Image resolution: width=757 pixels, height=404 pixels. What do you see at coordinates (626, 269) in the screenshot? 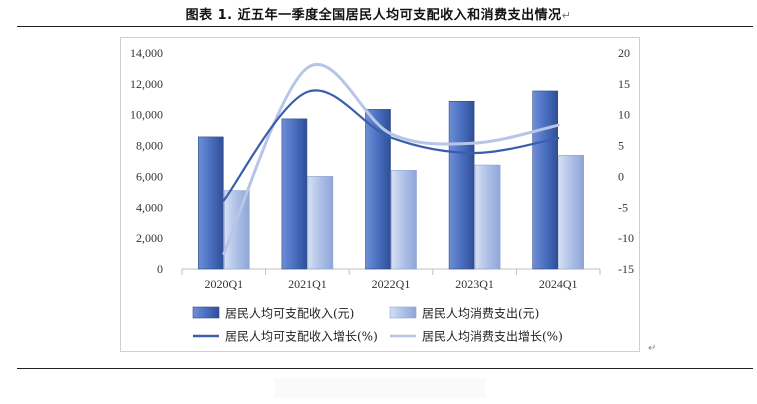
I see `right-axis-tick-label: -15` at bounding box center [626, 269].